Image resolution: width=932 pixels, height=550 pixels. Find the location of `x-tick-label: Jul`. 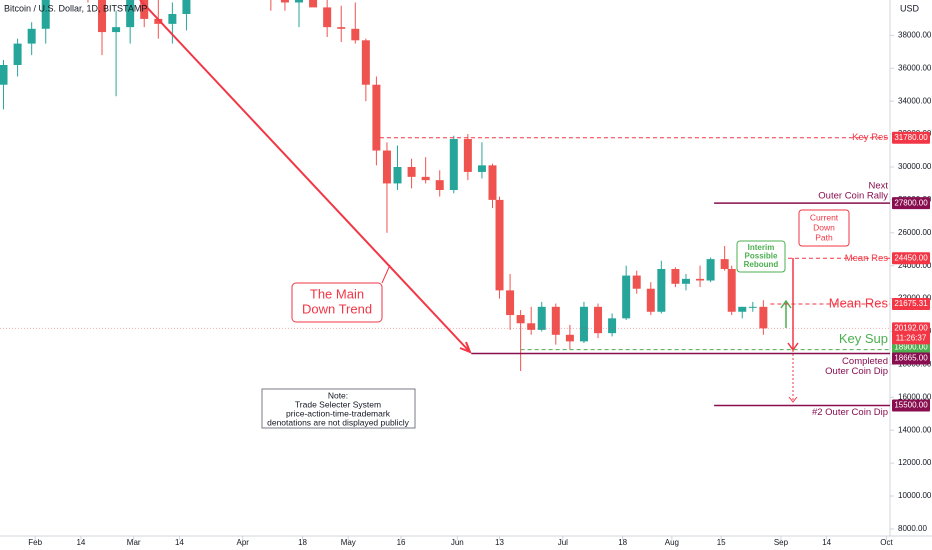

x-tick-label: Jul is located at coordinates (563, 542).